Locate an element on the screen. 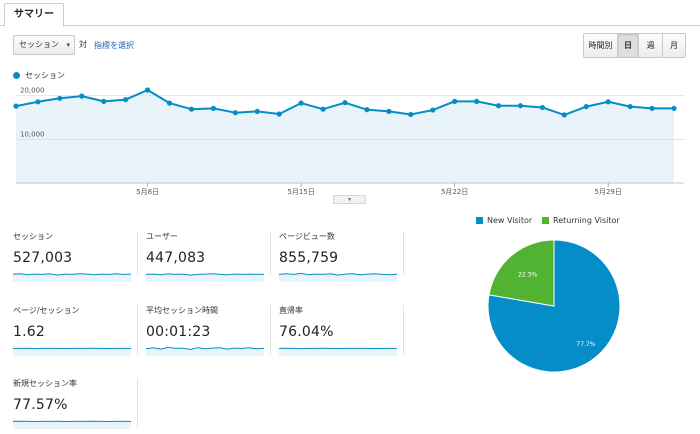  x-tick-label: 5月15日 is located at coordinates (300, 192).